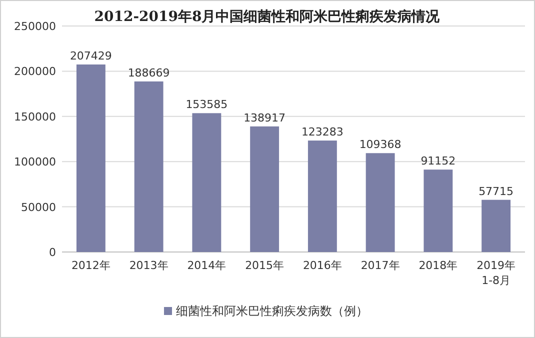 This screenshot has width=535, height=338. What do you see at coordinates (380, 265) in the screenshot?
I see `x-tick-label: 2017年` at bounding box center [380, 265].